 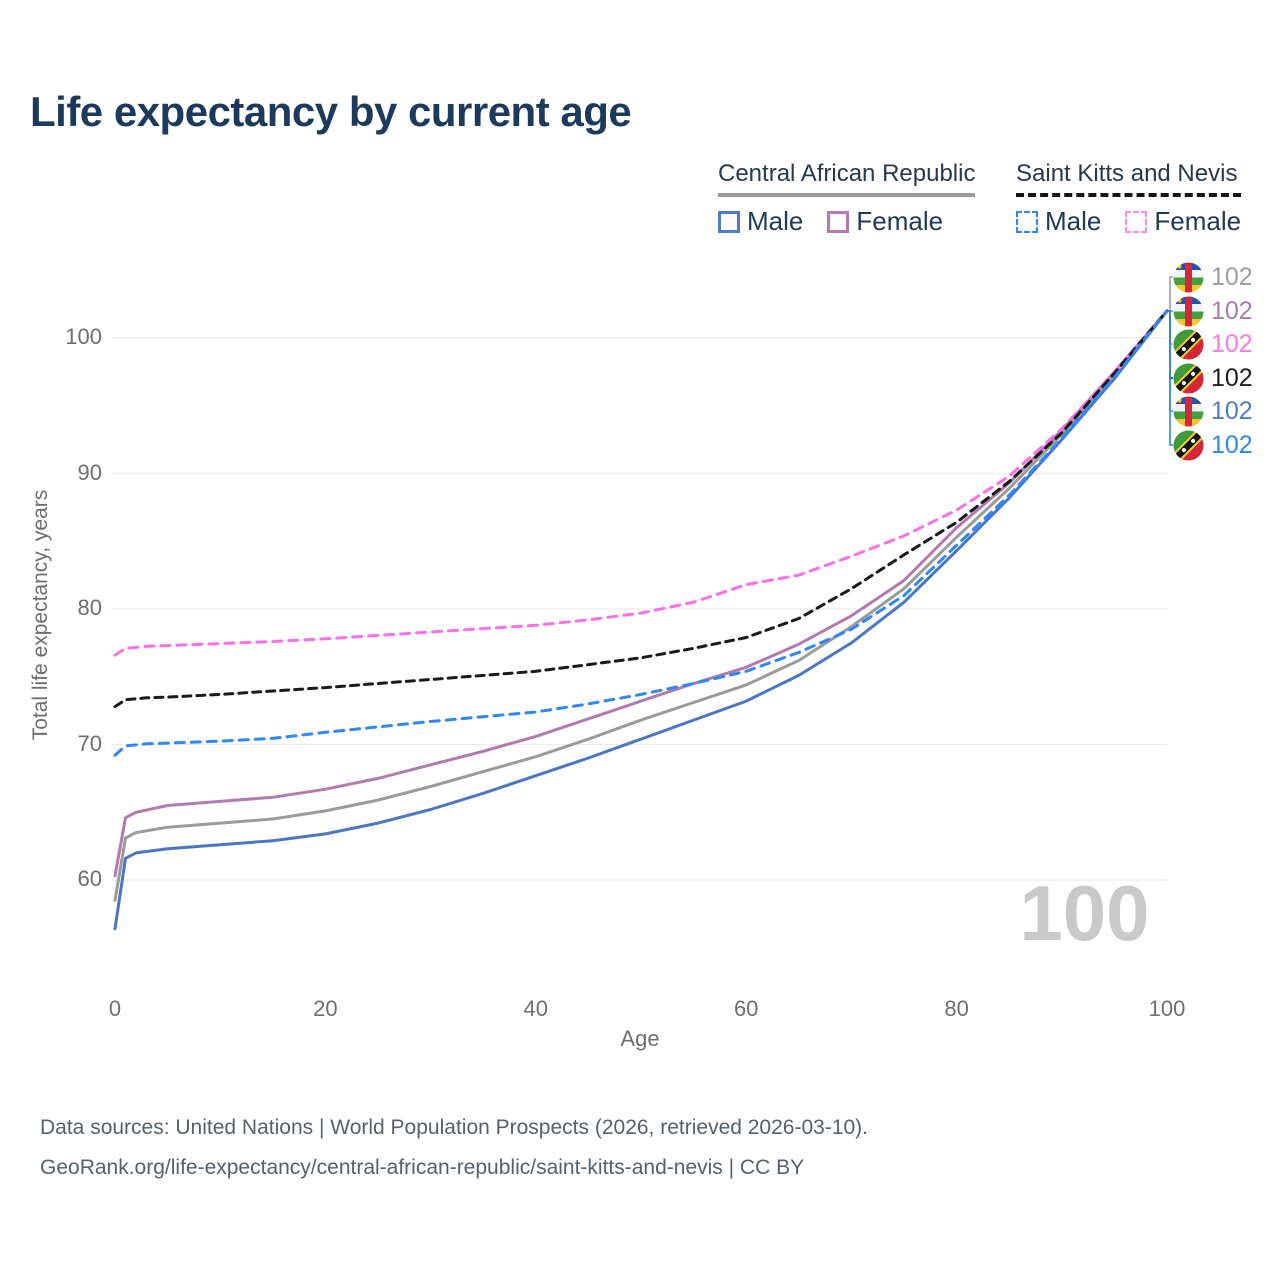 I want to click on page-title: Life expectancy by current age, so click(x=331, y=111).